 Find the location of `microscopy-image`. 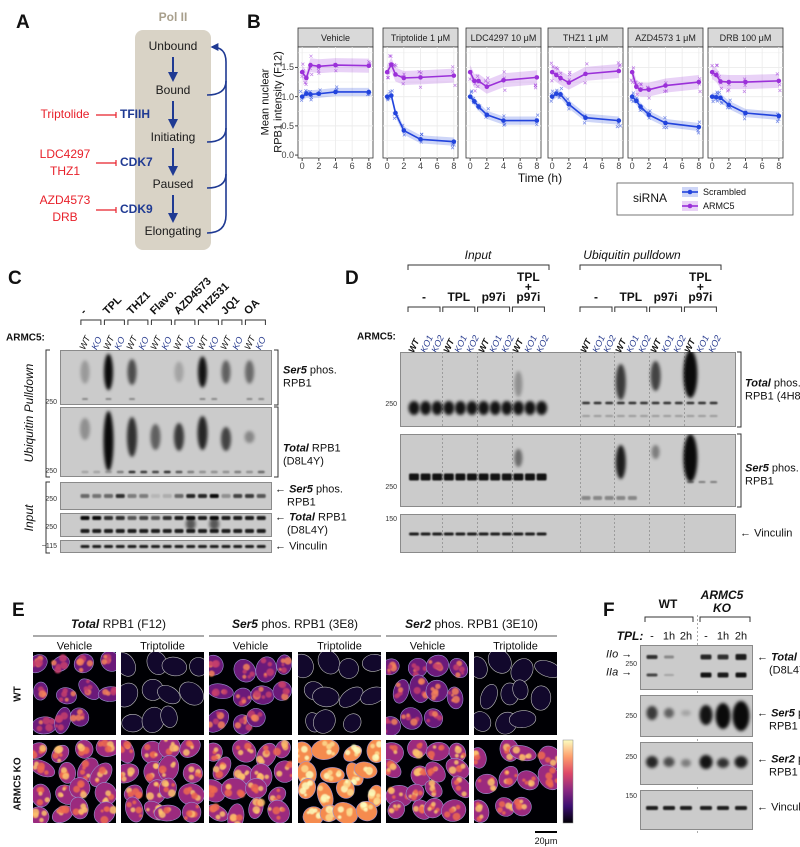

microscopy-image is located at coordinates (339, 781).